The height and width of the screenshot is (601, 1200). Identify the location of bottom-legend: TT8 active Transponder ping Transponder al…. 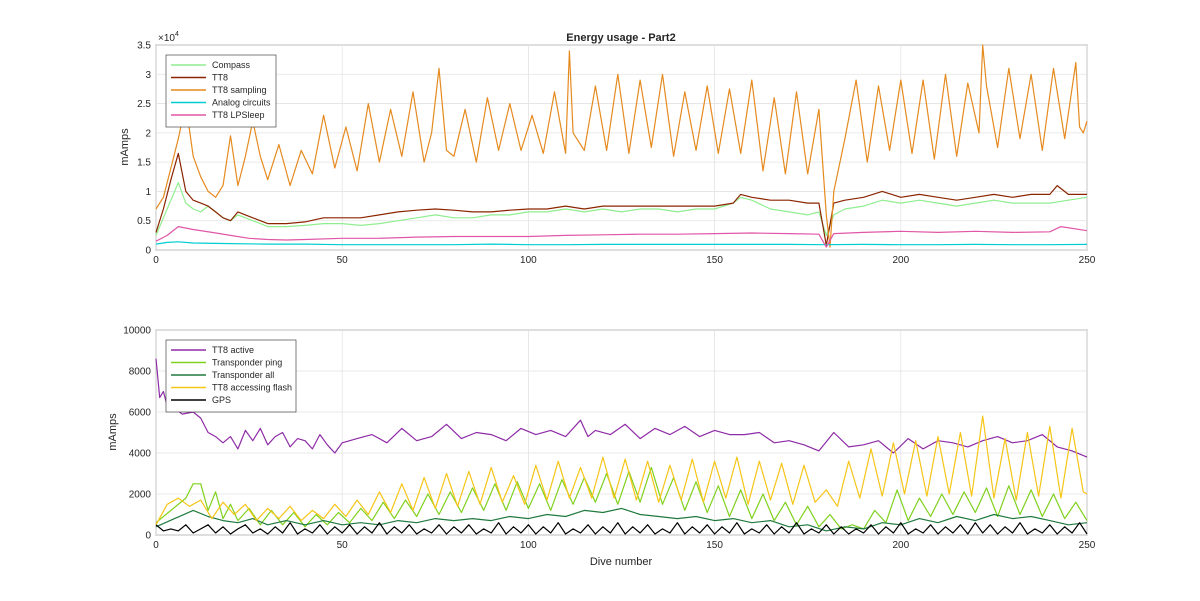
(231, 376).